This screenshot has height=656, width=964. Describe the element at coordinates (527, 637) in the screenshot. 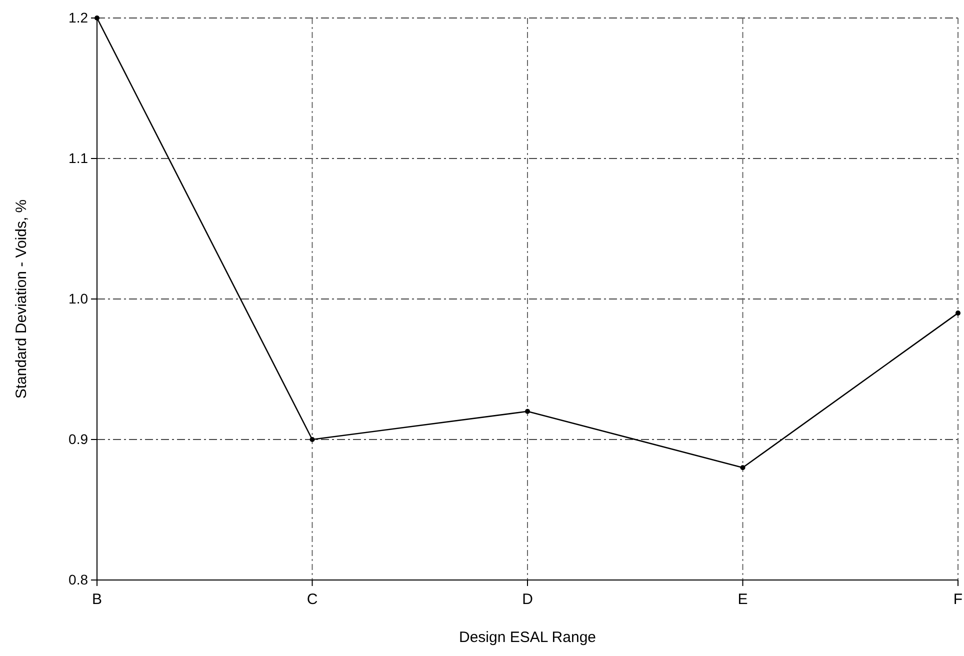

I see `x-axis-title: Design ESAL Range` at that location.